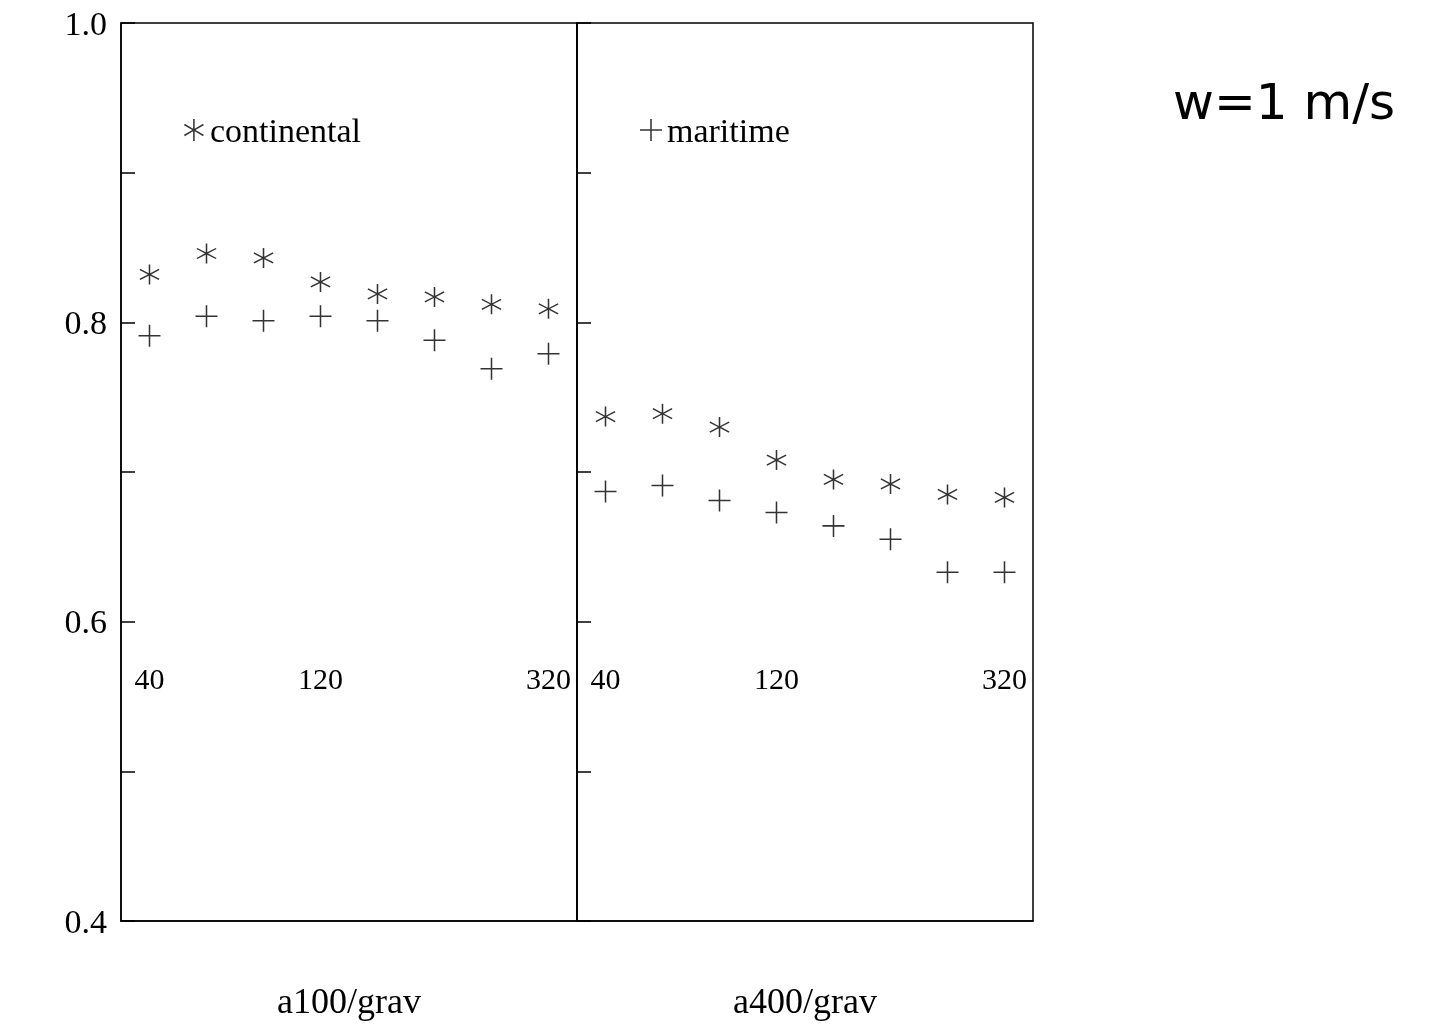 The width and height of the screenshot is (1435, 1024). What do you see at coordinates (85, 23) in the screenshot?
I see `y-tick-label: 1.0` at bounding box center [85, 23].